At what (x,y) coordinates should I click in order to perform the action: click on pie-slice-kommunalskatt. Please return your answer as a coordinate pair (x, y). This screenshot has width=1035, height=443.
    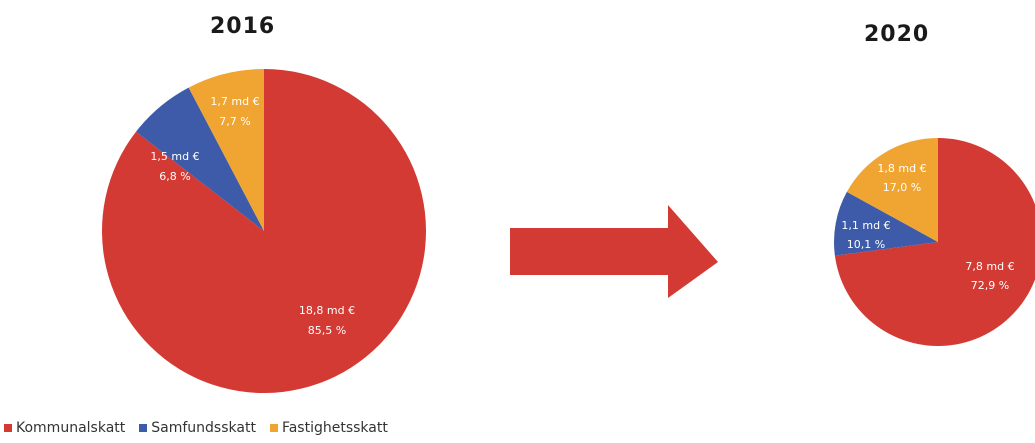
    Looking at the image, I should click on (934, 242).